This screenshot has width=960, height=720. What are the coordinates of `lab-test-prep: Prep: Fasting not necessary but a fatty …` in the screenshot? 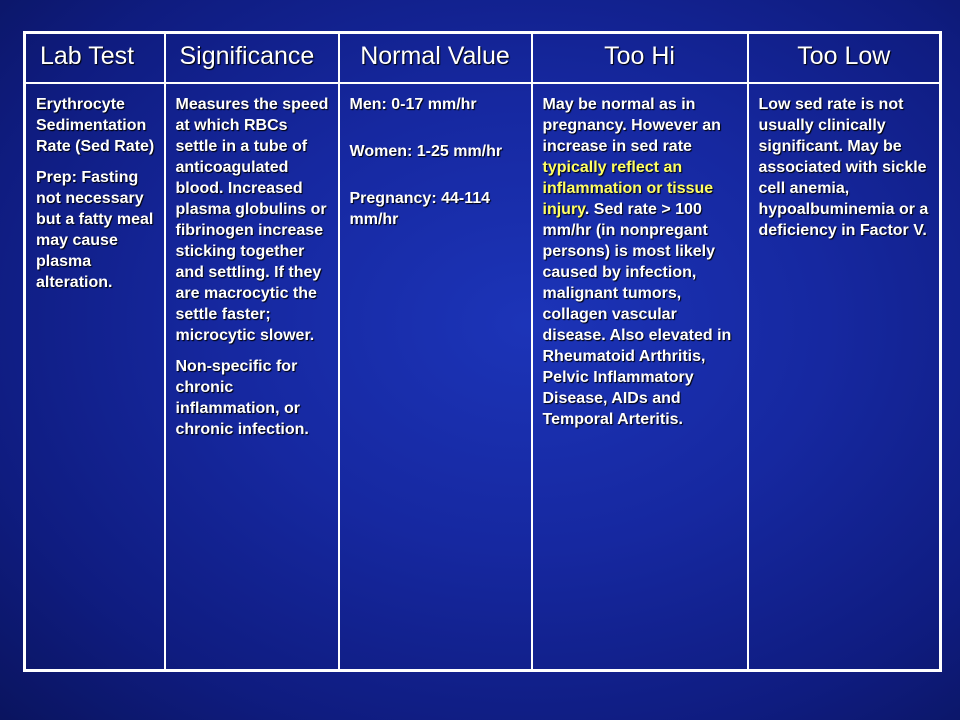 It's located at (95, 229).